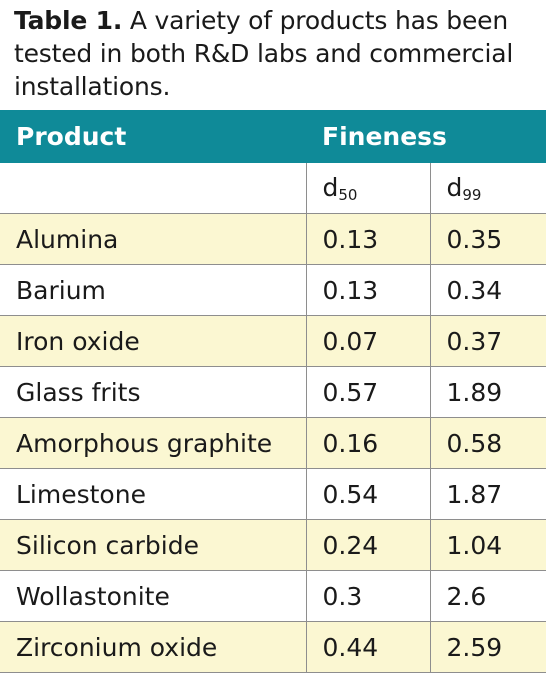  What do you see at coordinates (488, 188) in the screenshot?
I see `subheader-d99: d99` at bounding box center [488, 188].